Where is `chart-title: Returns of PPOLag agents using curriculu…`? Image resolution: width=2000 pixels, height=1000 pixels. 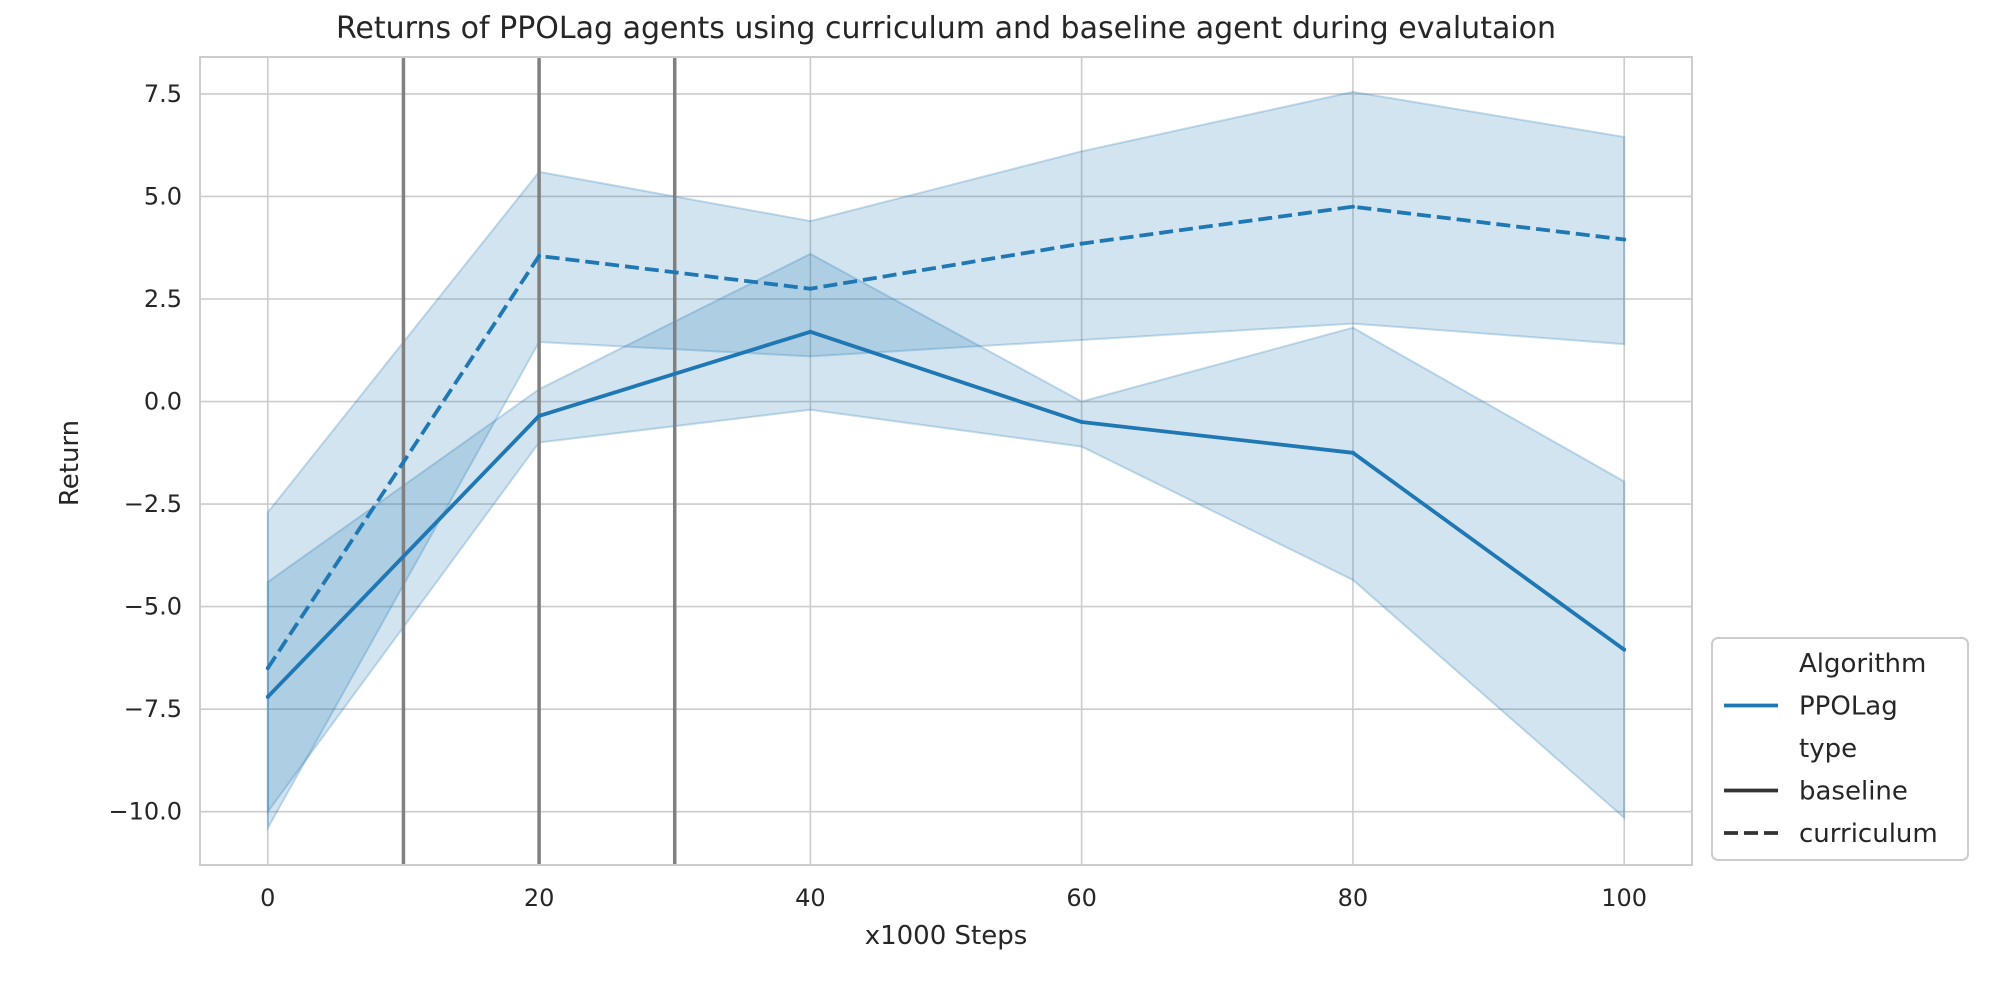
chart-title: Returns of PPOLag agents using curriculu… is located at coordinates (946, 28).